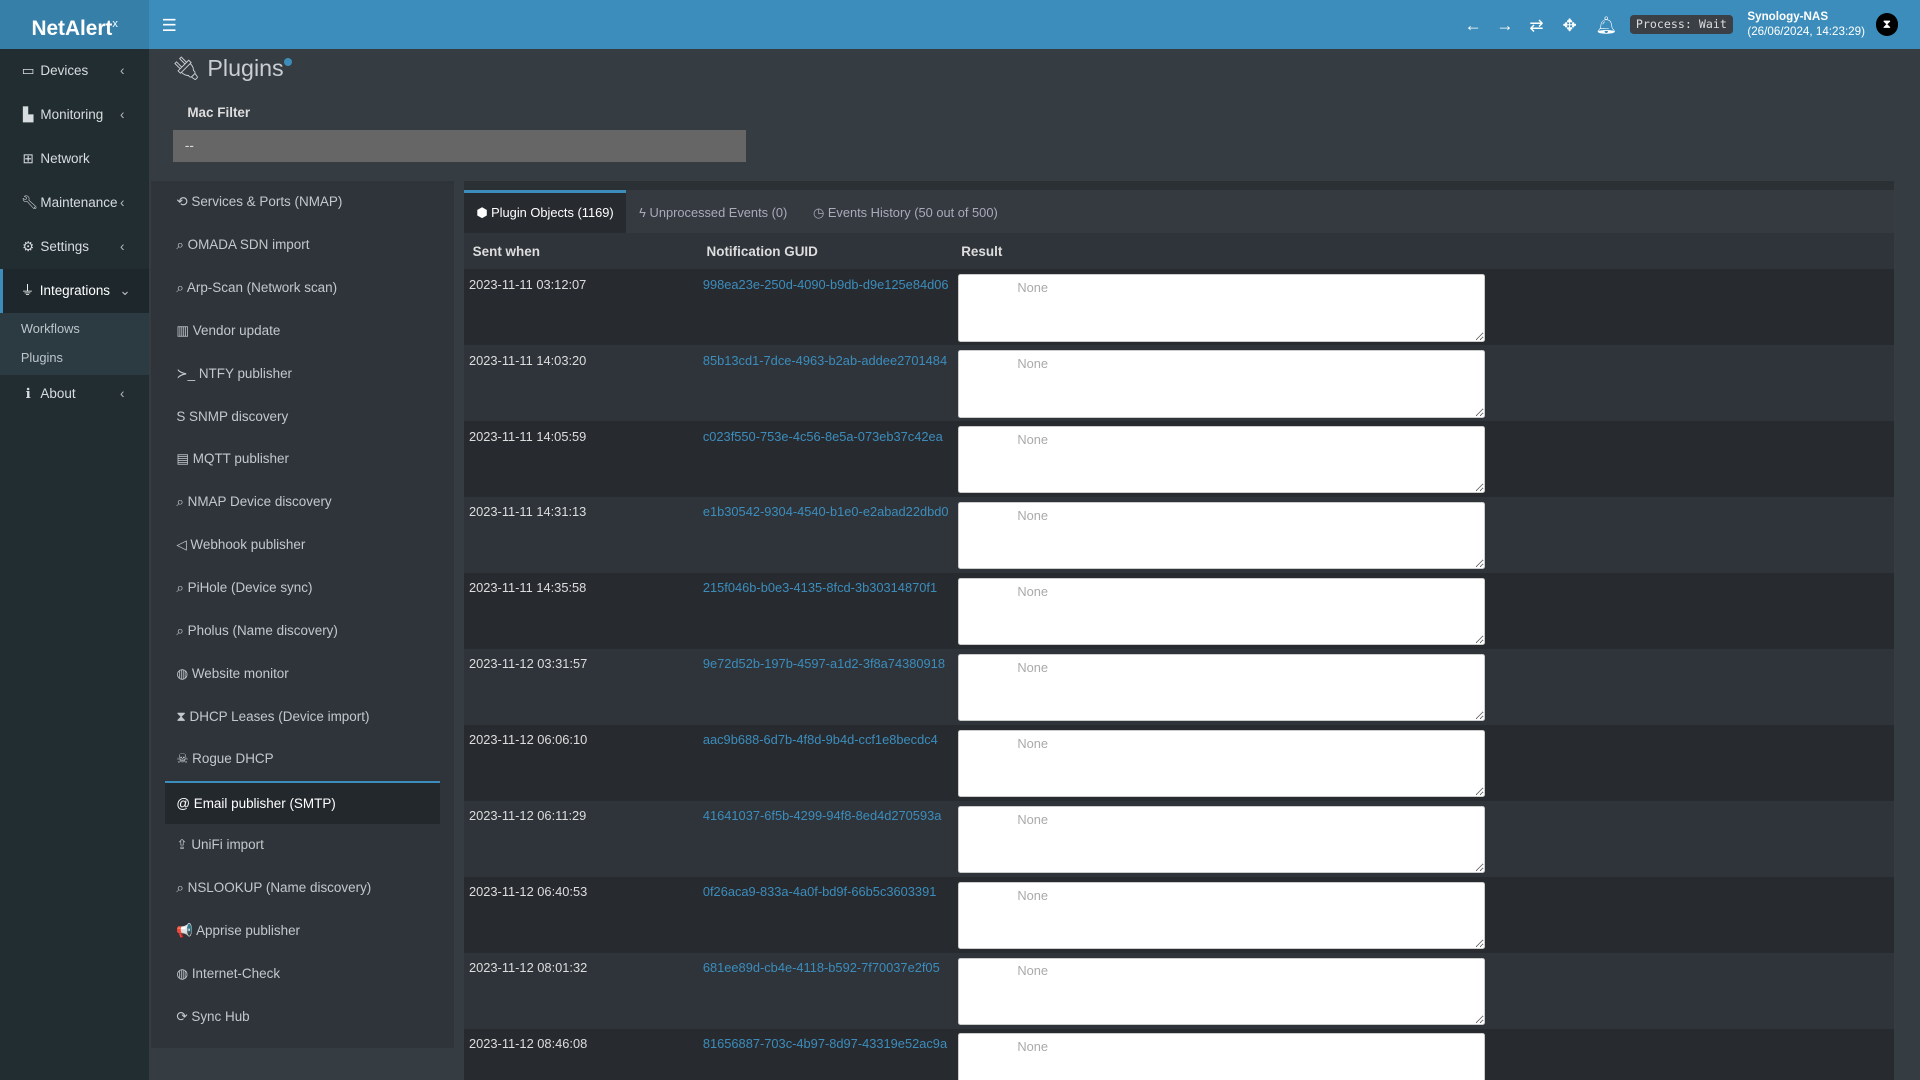 This screenshot has height=1080, width=1920. I want to click on plugin-label: MQTT publisher, so click(240, 459).